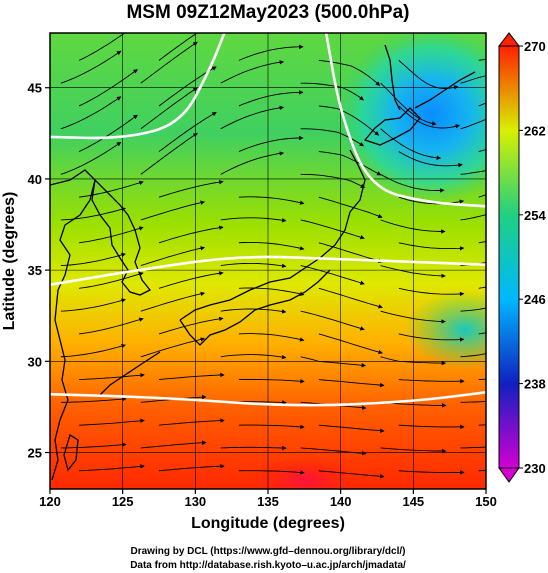 This screenshot has width=548, height=573. Describe the element at coordinates (268, 501) in the screenshot. I see `x-tick-label: 135` at that location.